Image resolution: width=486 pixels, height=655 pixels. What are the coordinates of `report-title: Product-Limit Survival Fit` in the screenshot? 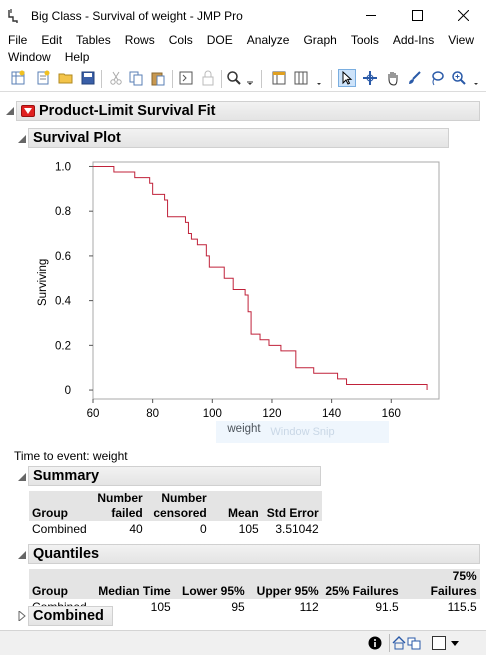 It's located at (127, 111).